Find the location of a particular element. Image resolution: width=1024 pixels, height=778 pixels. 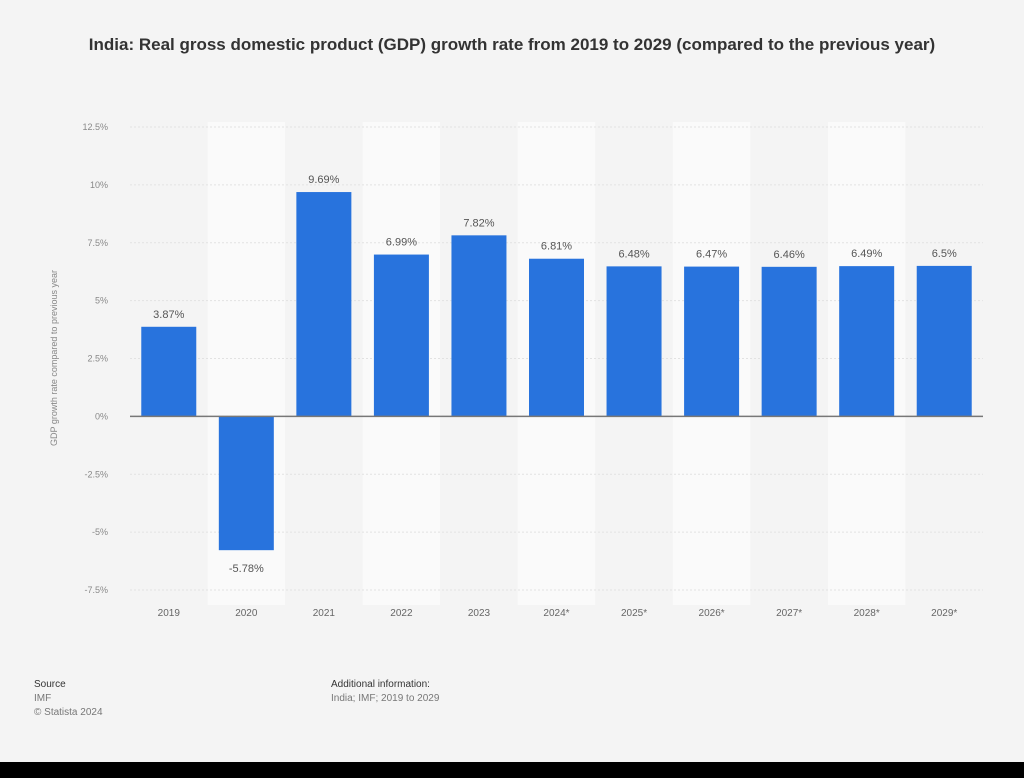

x-tick-label: 2022 is located at coordinates (401, 613).